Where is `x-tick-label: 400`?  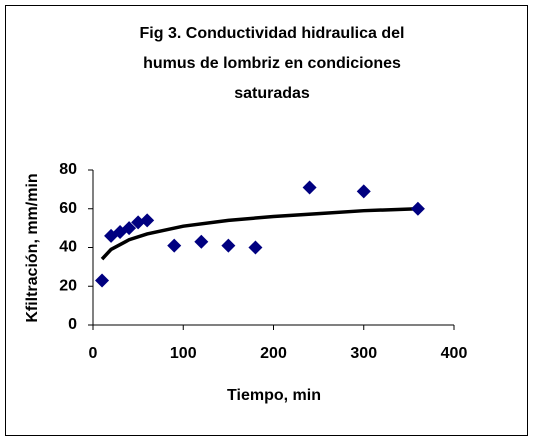
x-tick-label: 400 is located at coordinates (454, 353).